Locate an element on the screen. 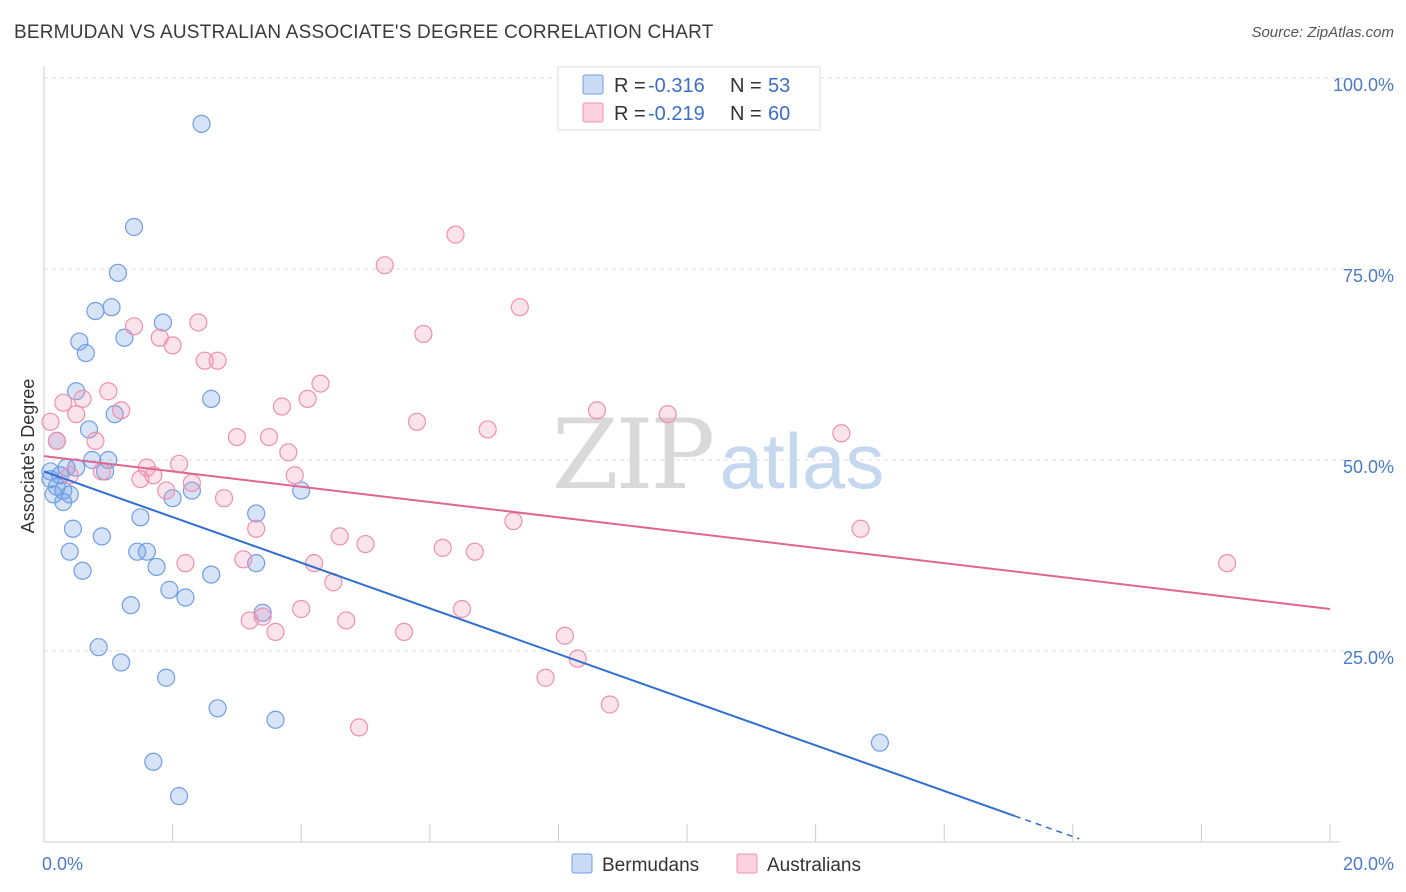  y-tick-label: 100.0% is located at coordinates (1363, 85).